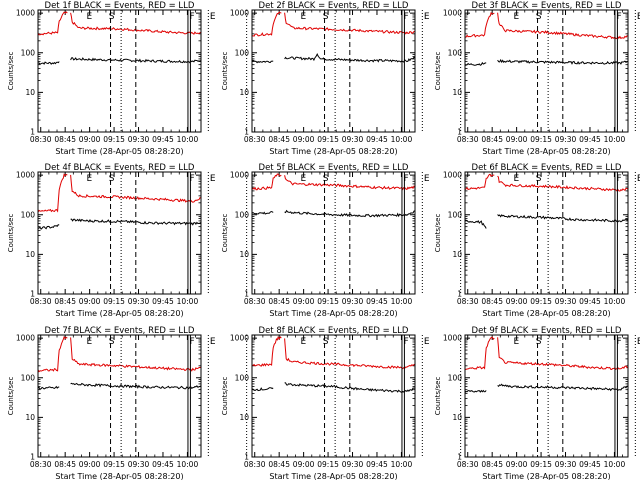 The height and width of the screenshot is (480, 640). Describe the element at coordinates (334, 6) in the screenshot. I see `panel-title: Det 2f BLACK = Events, RED = LLD` at that location.